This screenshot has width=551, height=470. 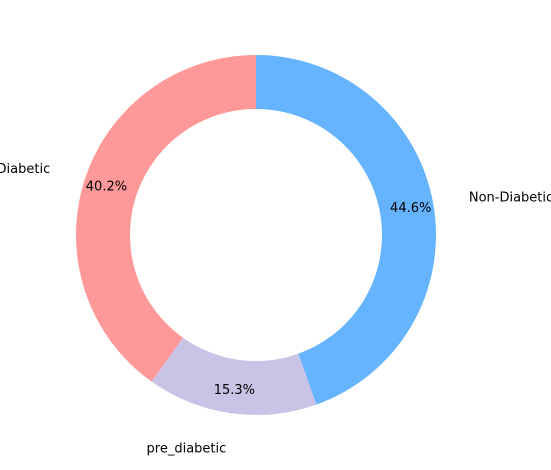 What do you see at coordinates (25, 169) in the screenshot?
I see `category-label-diabetic: Diabetic` at bounding box center [25, 169].